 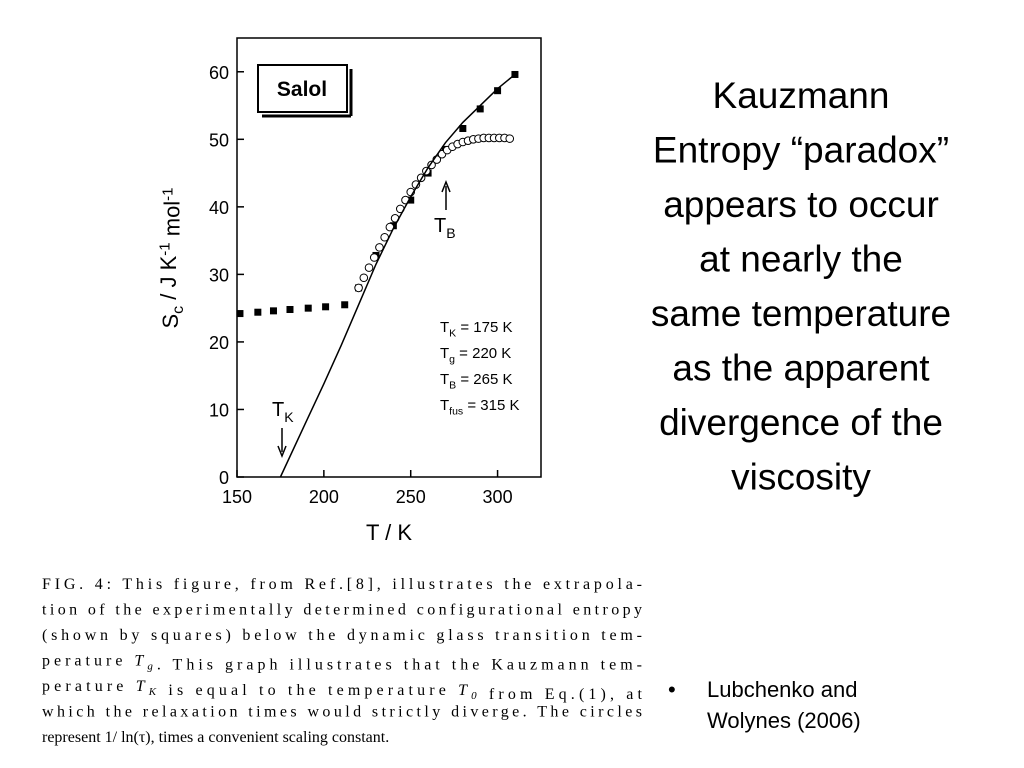 I want to click on y-tick-label: 50, so click(x=219, y=140).